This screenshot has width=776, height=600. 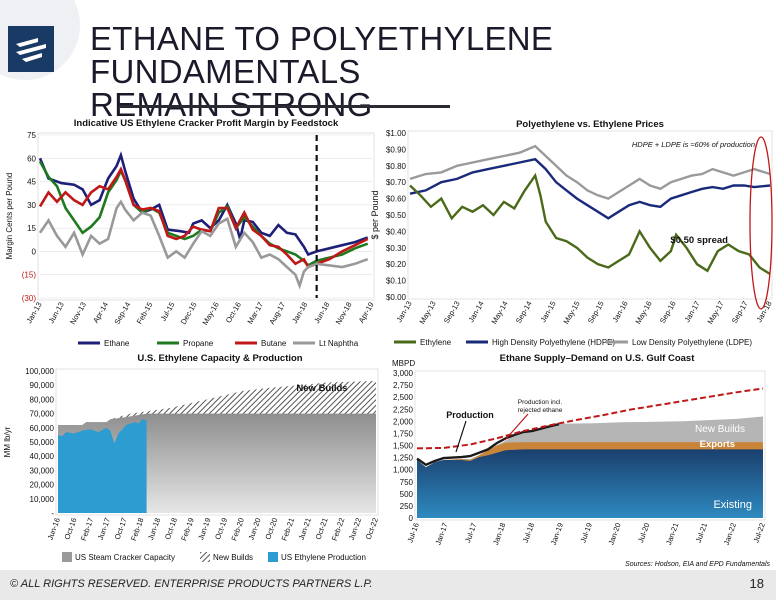 What do you see at coordinates (233, 313) in the screenshot?
I see `chart1-x-tick-label: Oct-16` at bounding box center [233, 313].